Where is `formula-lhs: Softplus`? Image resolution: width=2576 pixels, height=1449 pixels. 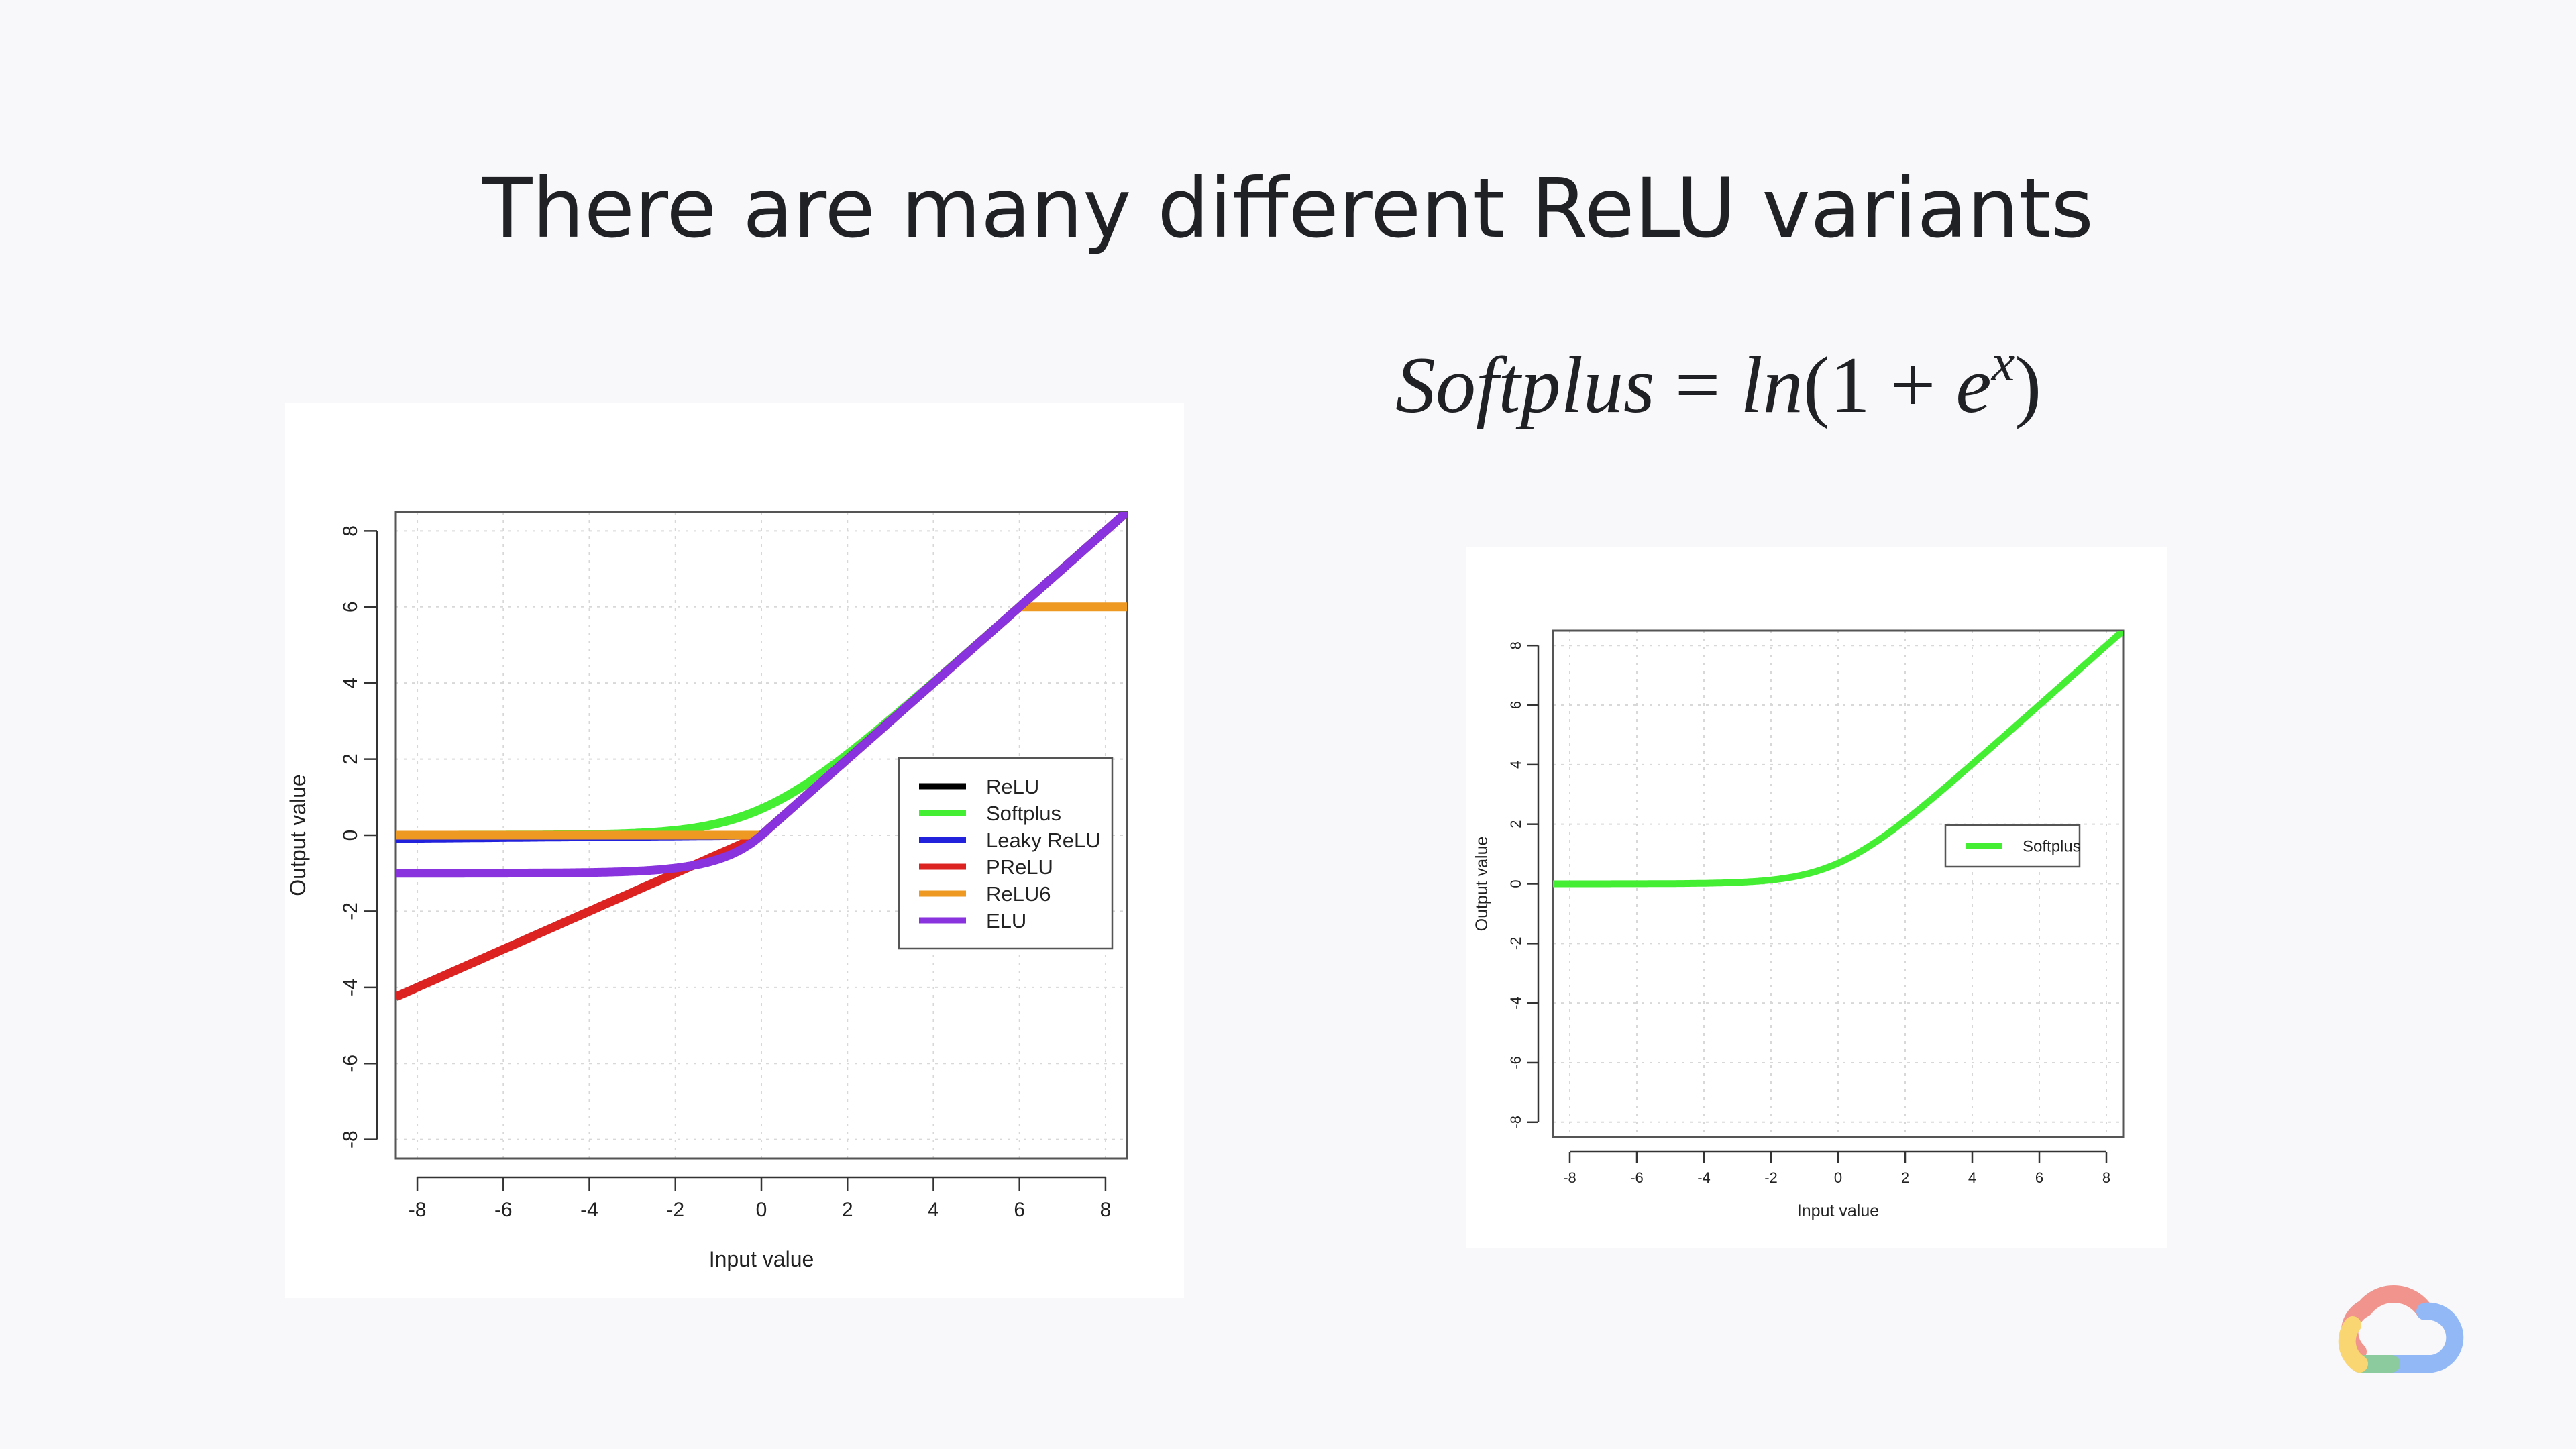
formula-lhs: Softplus is located at coordinates (1525, 384).